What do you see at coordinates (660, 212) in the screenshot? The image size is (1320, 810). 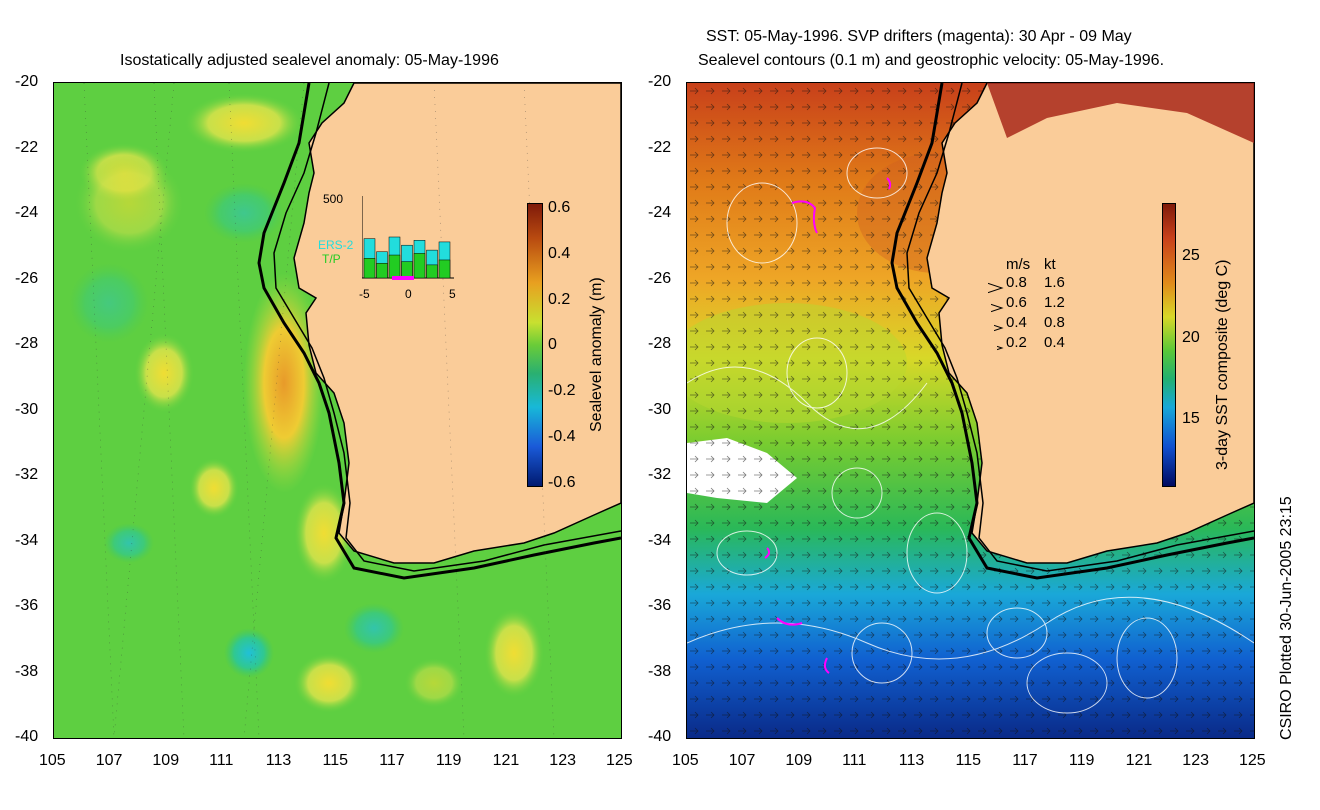 I see `right-y-tick: -24` at bounding box center [660, 212].